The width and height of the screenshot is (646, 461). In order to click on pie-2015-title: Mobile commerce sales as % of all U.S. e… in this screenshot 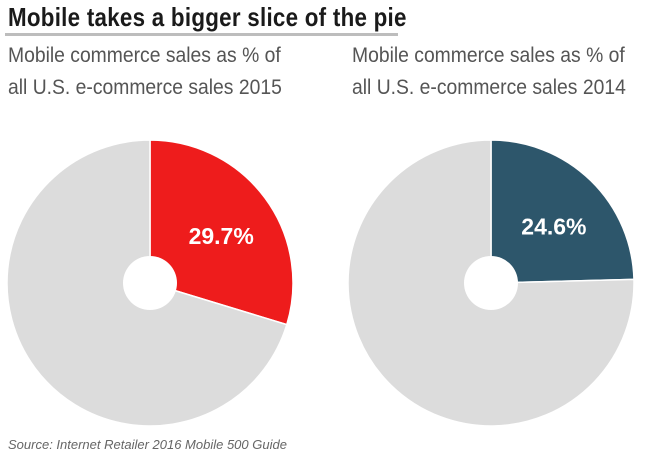, I will do `click(145, 71)`.